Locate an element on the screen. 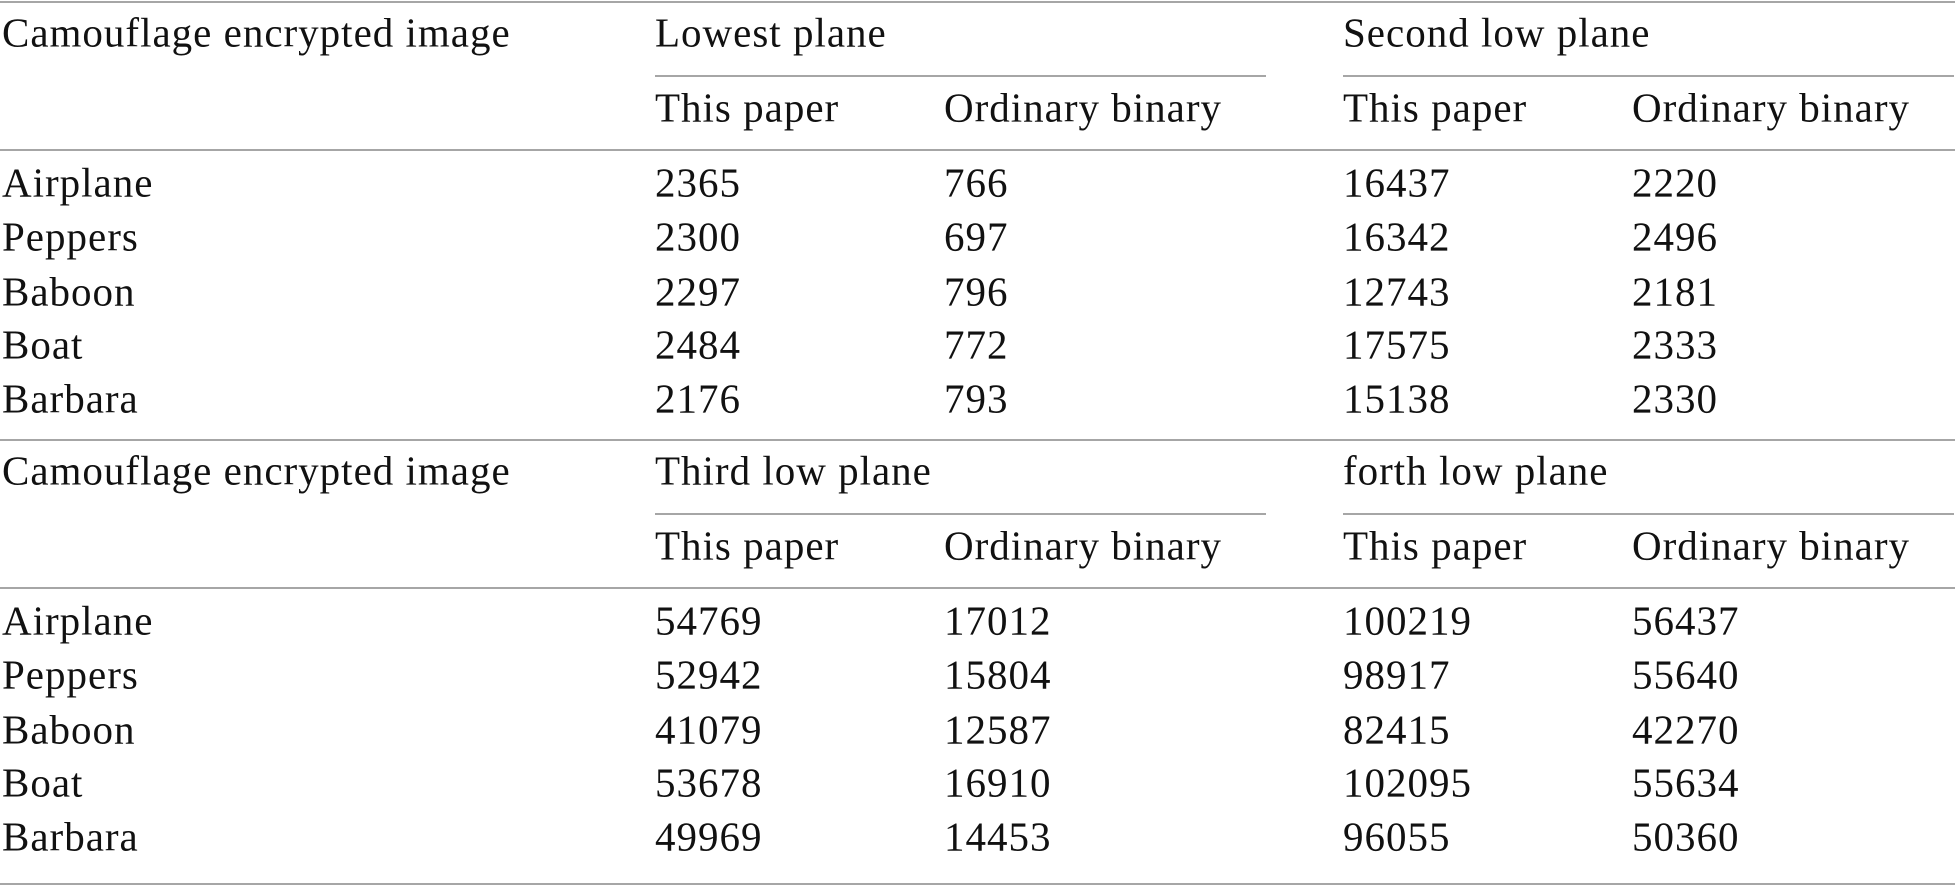 This screenshot has width=1955, height=886. cell-value: 52942 is located at coordinates (709, 674).